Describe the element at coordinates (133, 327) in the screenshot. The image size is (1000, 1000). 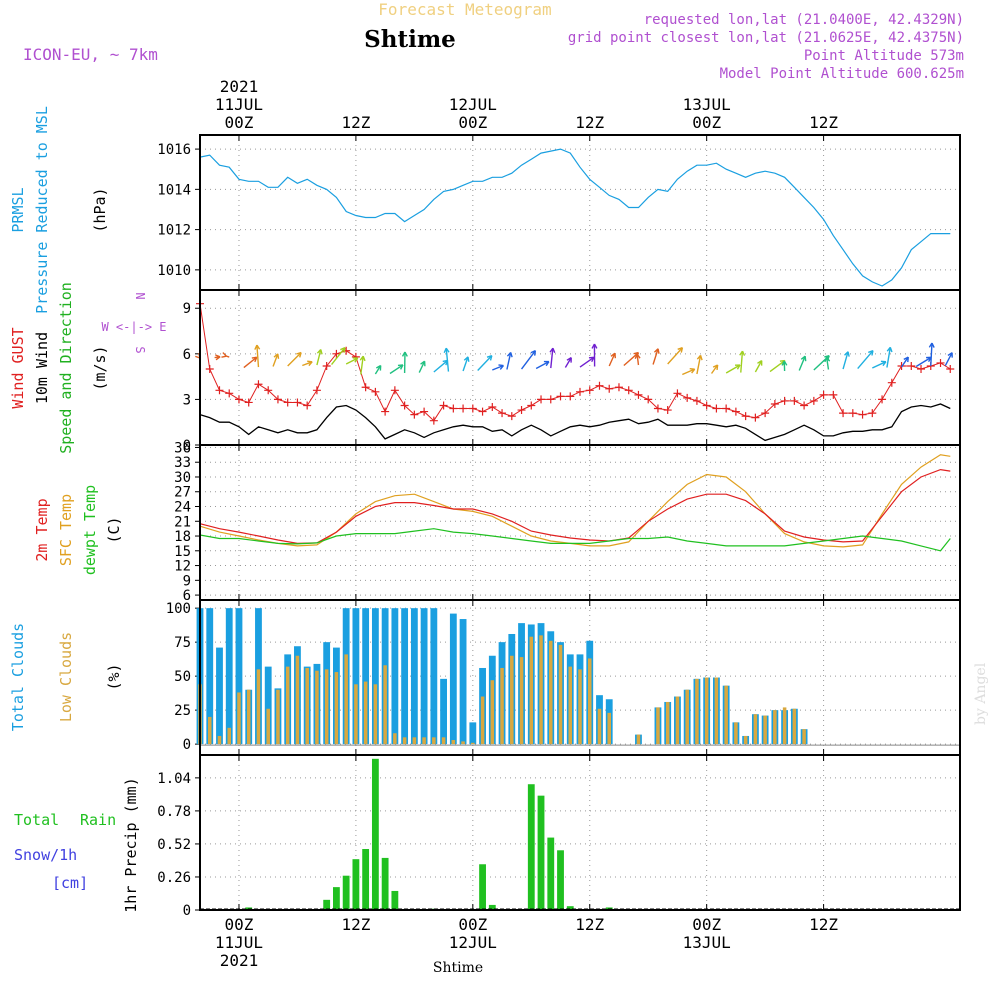
I see `compass-we: W <-|-> E` at that location.